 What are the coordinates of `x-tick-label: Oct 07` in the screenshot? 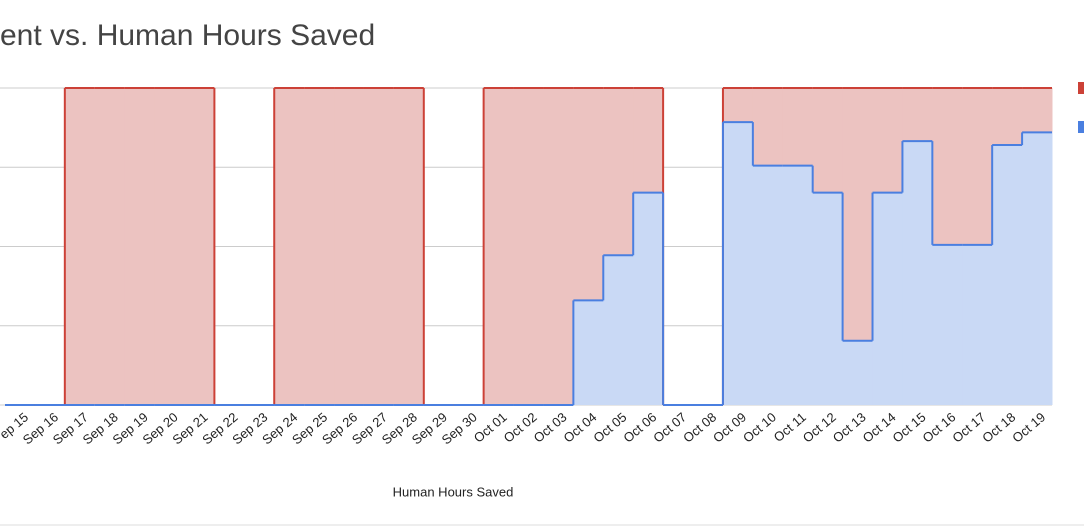 It's located at (669, 427).